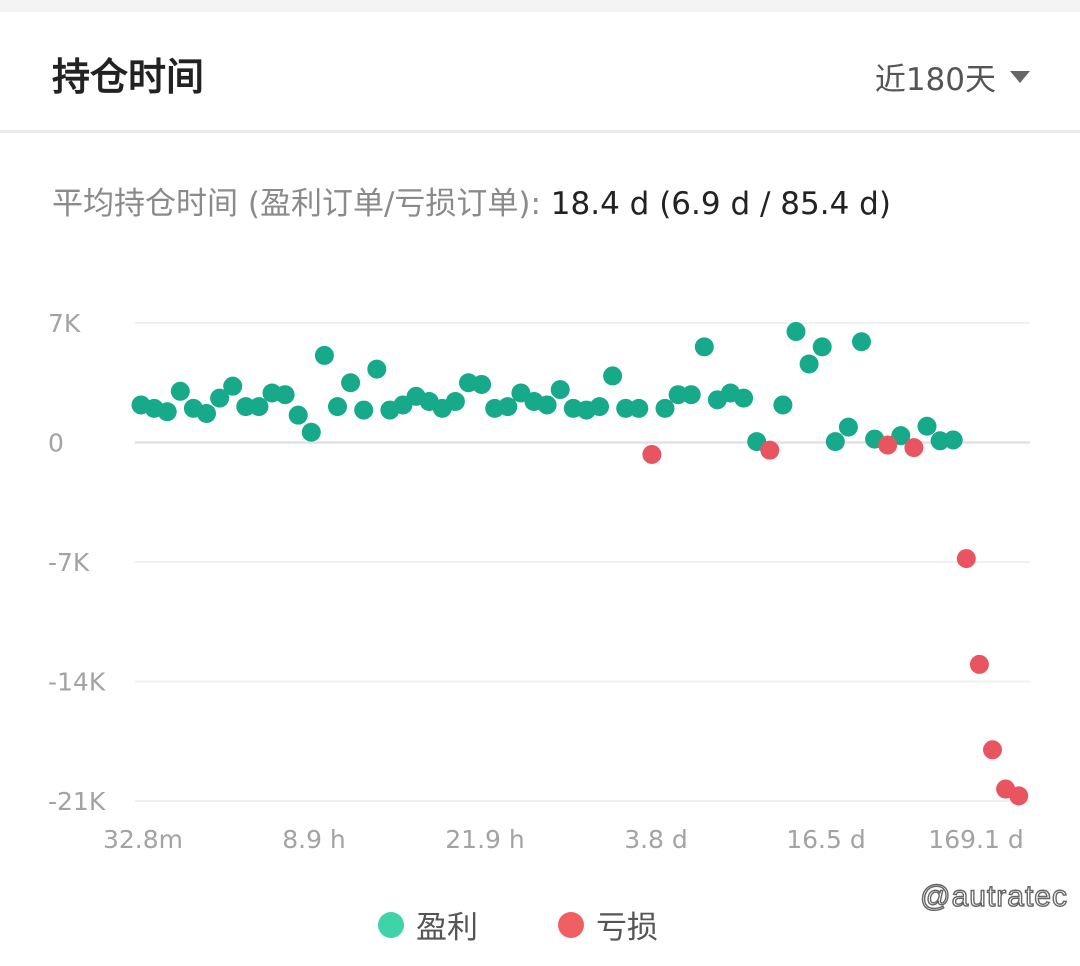  Describe the element at coordinates (1020, 76) in the screenshot. I see `chevron-down-icon` at that location.